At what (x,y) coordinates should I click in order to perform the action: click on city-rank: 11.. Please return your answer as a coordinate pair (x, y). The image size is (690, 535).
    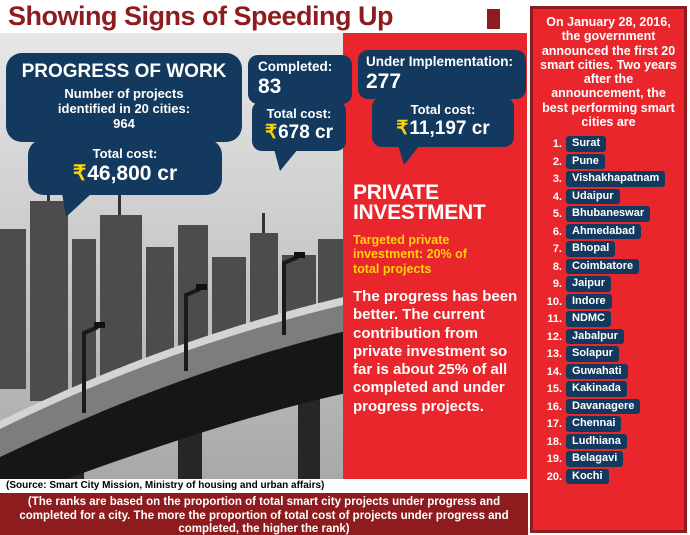
    Looking at the image, I should click on (554, 319).